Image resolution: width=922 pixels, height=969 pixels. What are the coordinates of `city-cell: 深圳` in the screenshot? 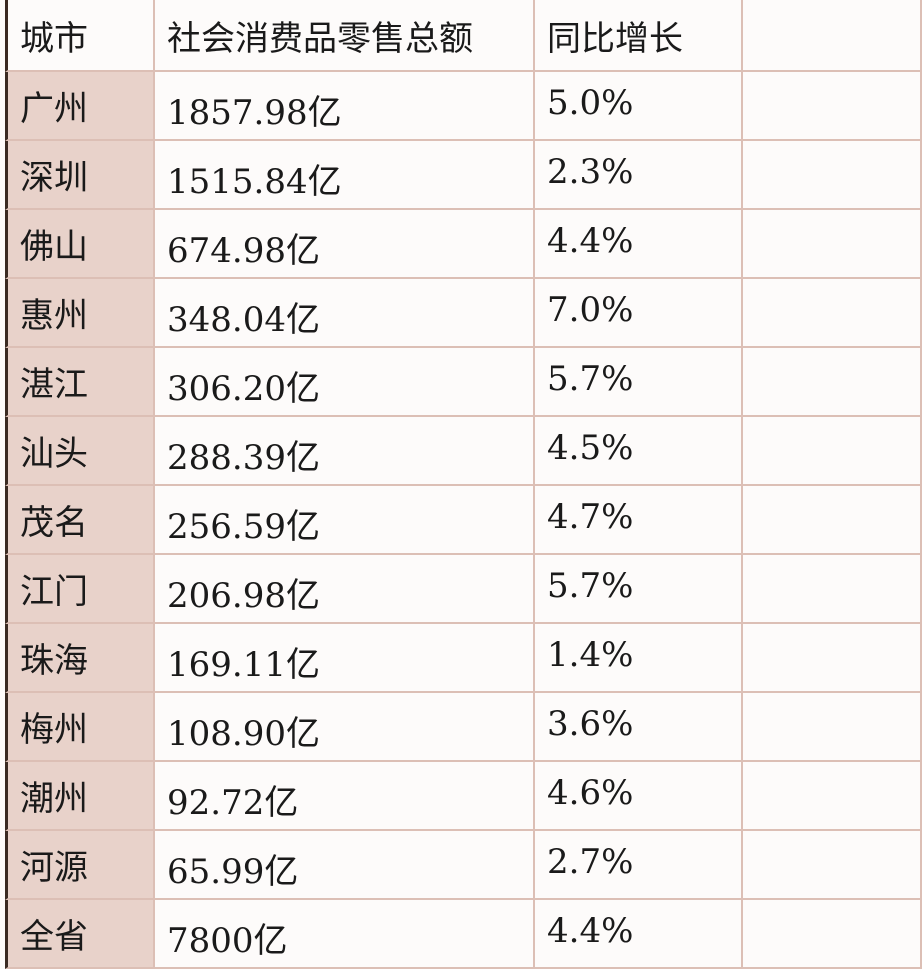 It's located at (80, 175).